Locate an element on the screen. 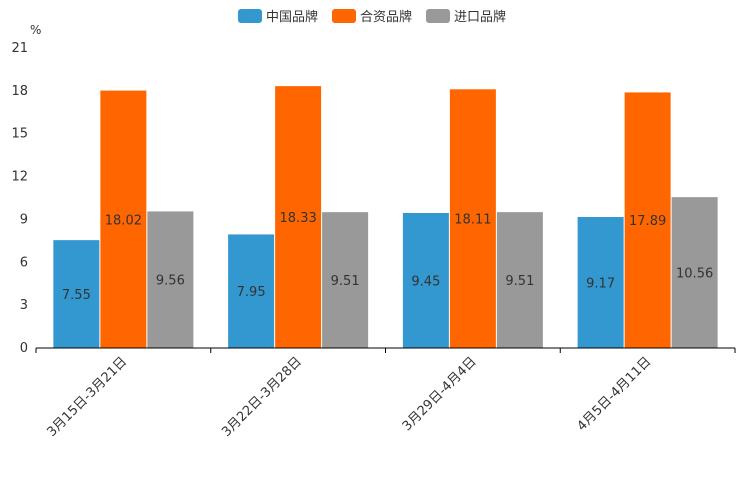  legend-item-joint-venture: 合资品牌 is located at coordinates (371, 15).